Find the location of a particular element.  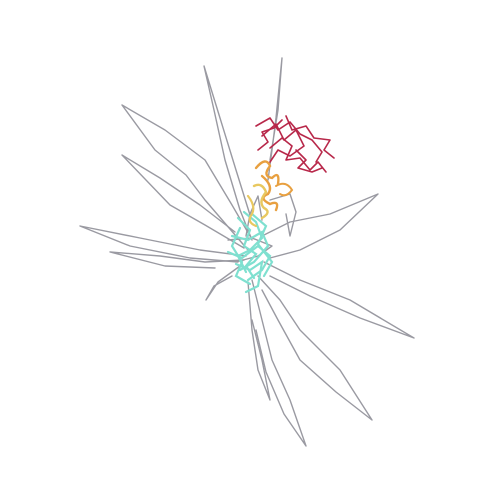

loop-down-left is located at coordinates (259, 341).